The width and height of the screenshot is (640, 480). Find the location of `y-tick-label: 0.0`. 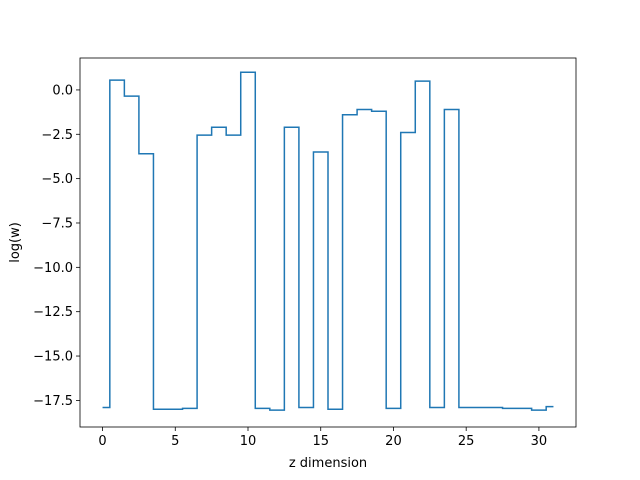

y-tick-label: 0.0 is located at coordinates (62, 90).